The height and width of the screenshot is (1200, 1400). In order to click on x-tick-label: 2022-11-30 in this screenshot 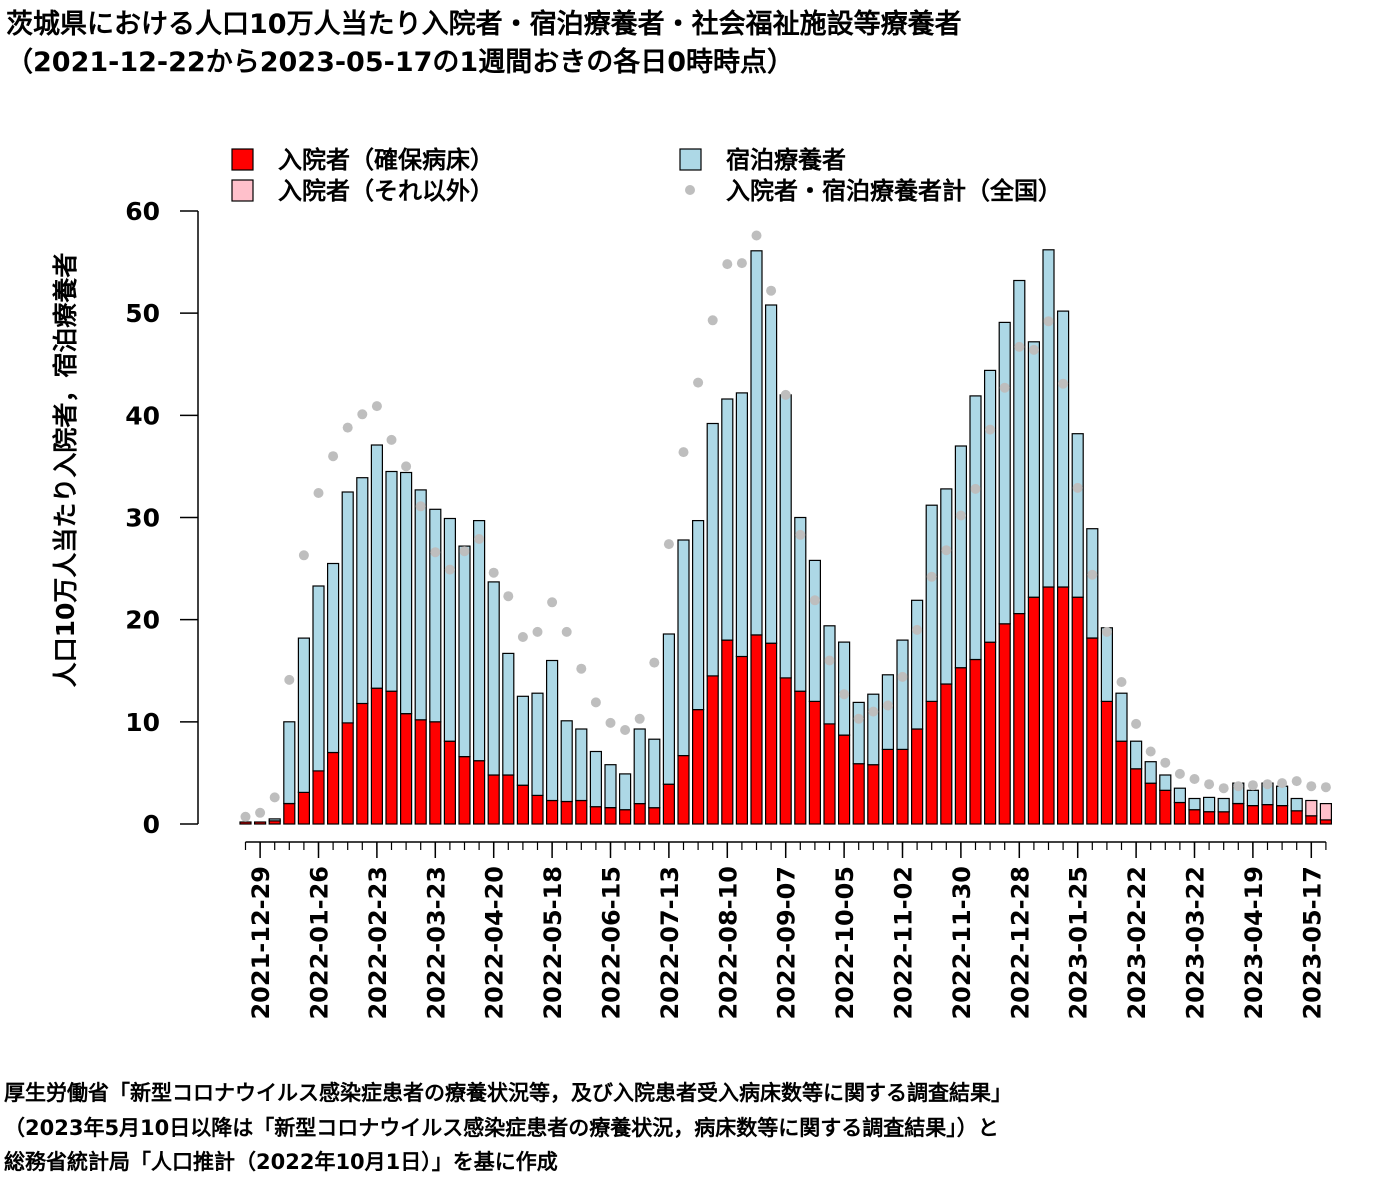, I will do `click(962, 943)`.